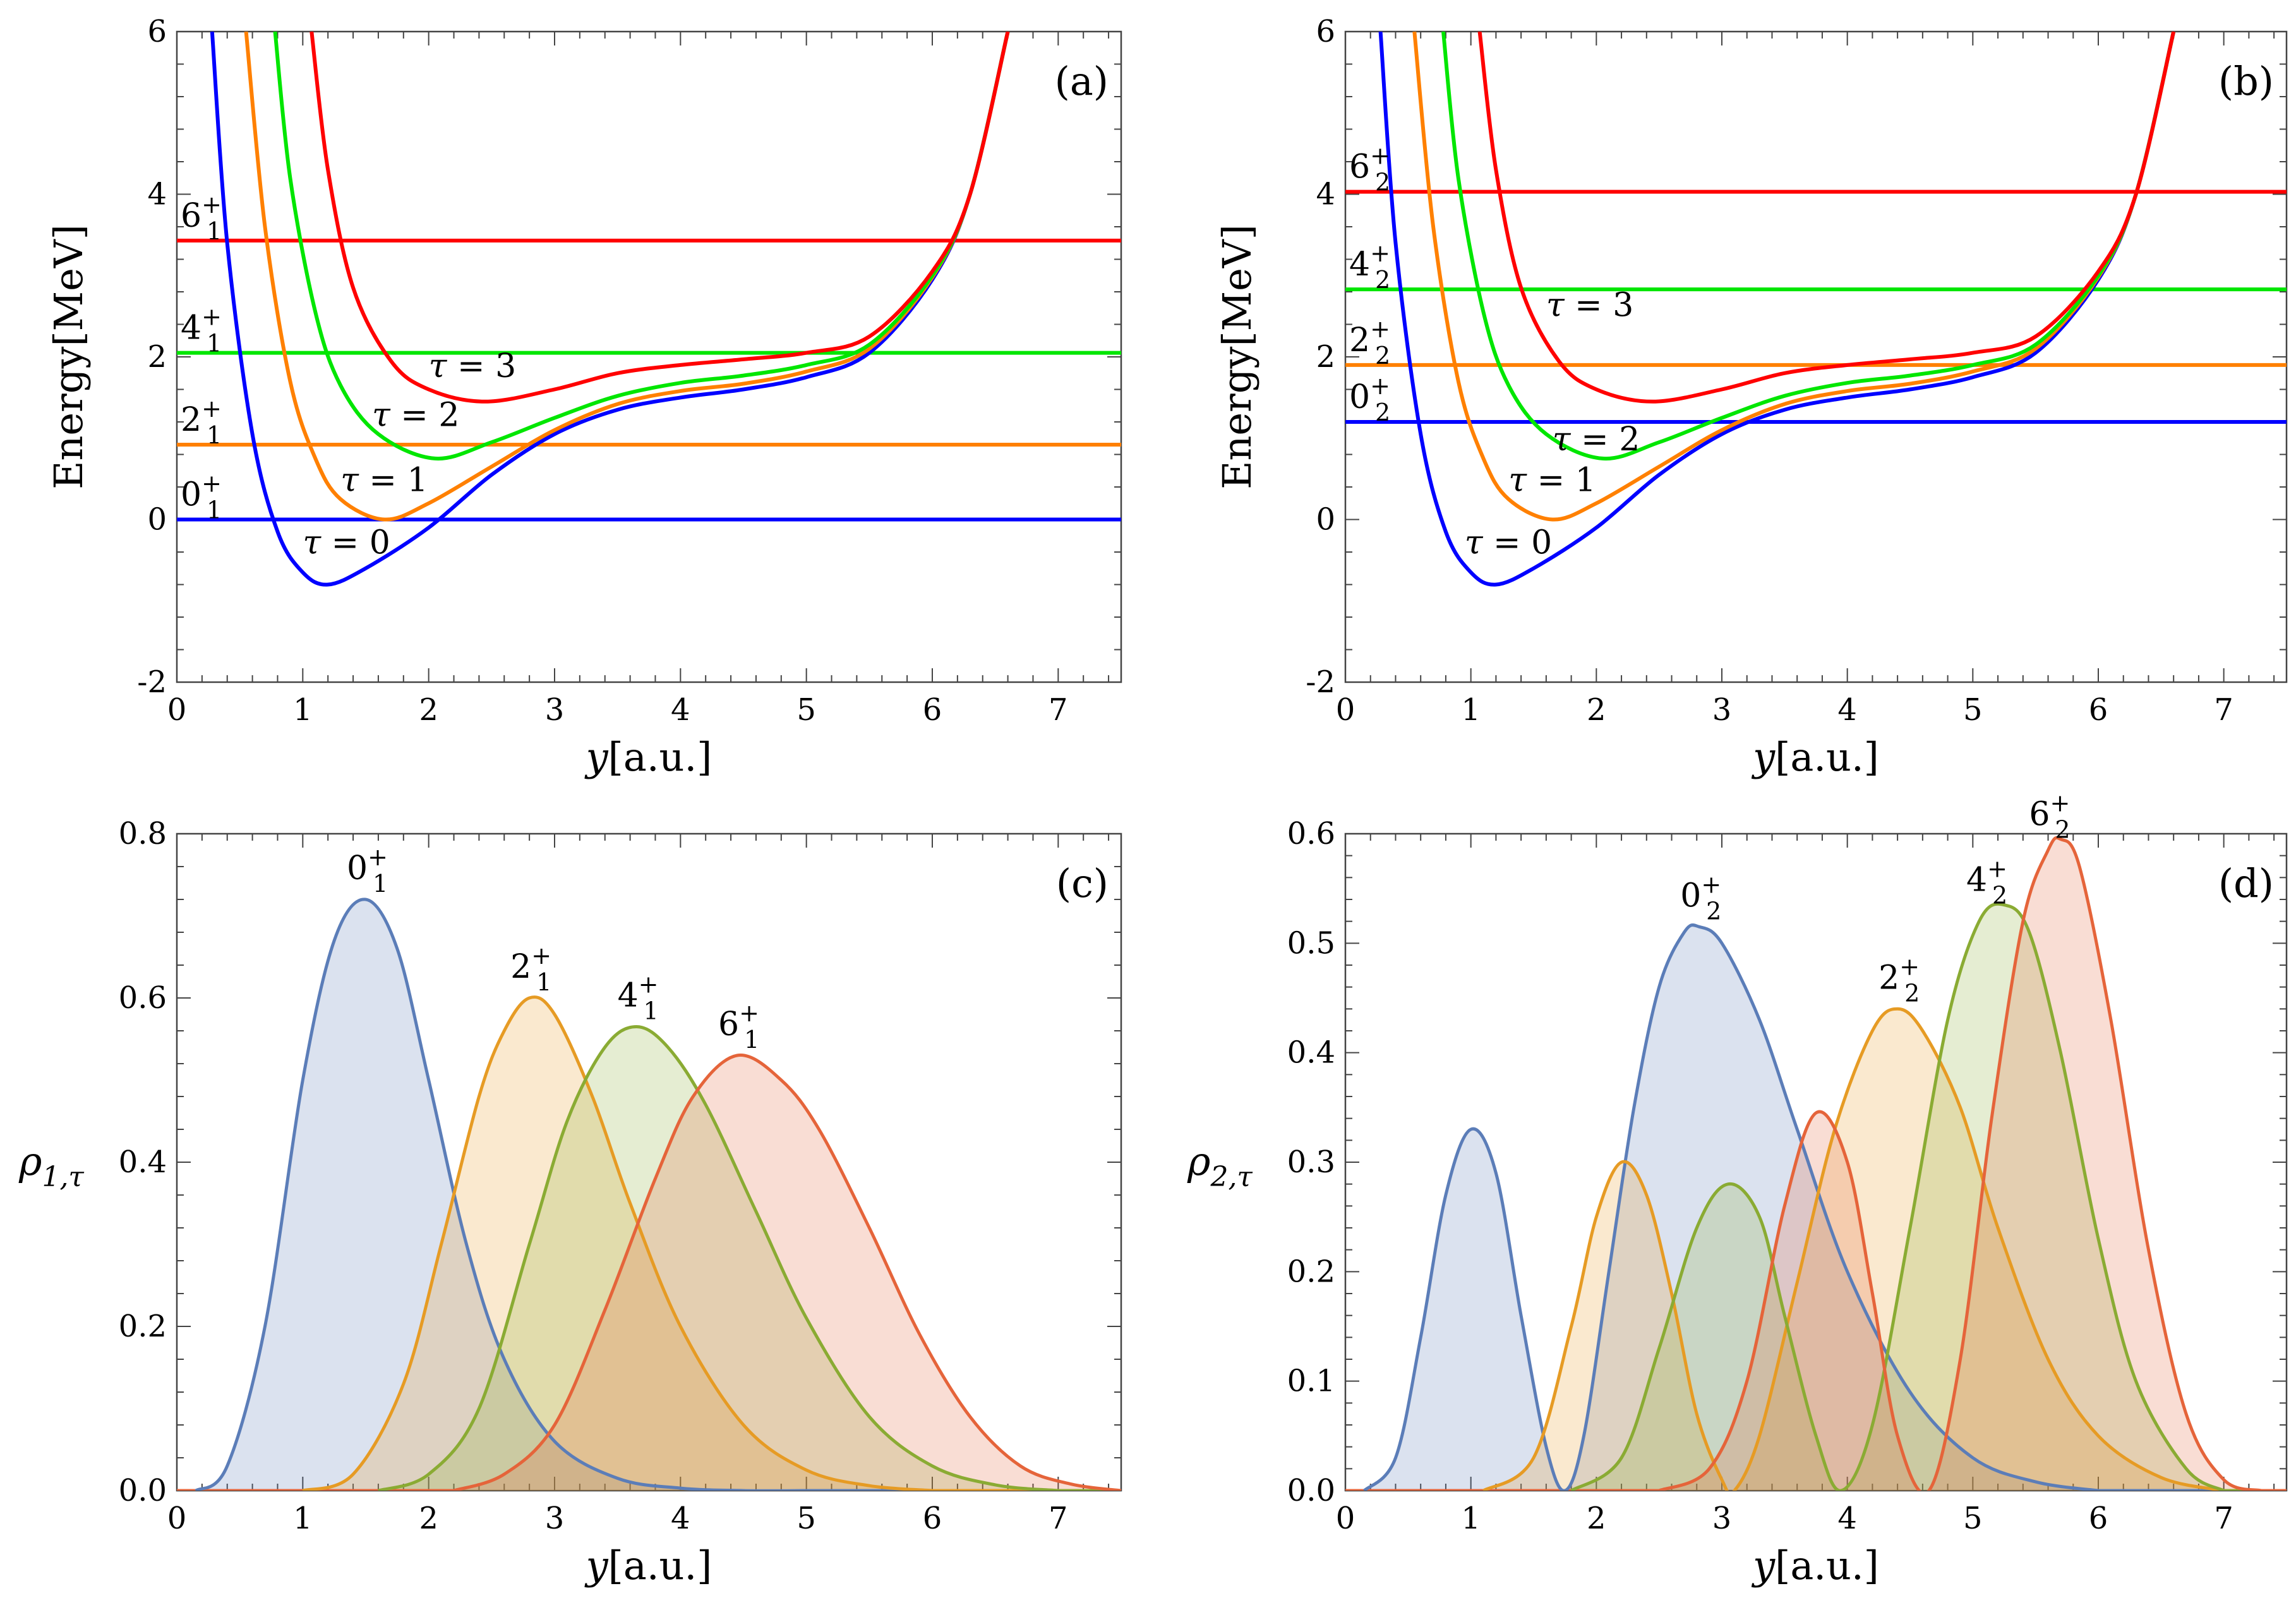  Describe the element at coordinates (2246, 81) in the screenshot. I see `panel-tag: (b)` at that location.